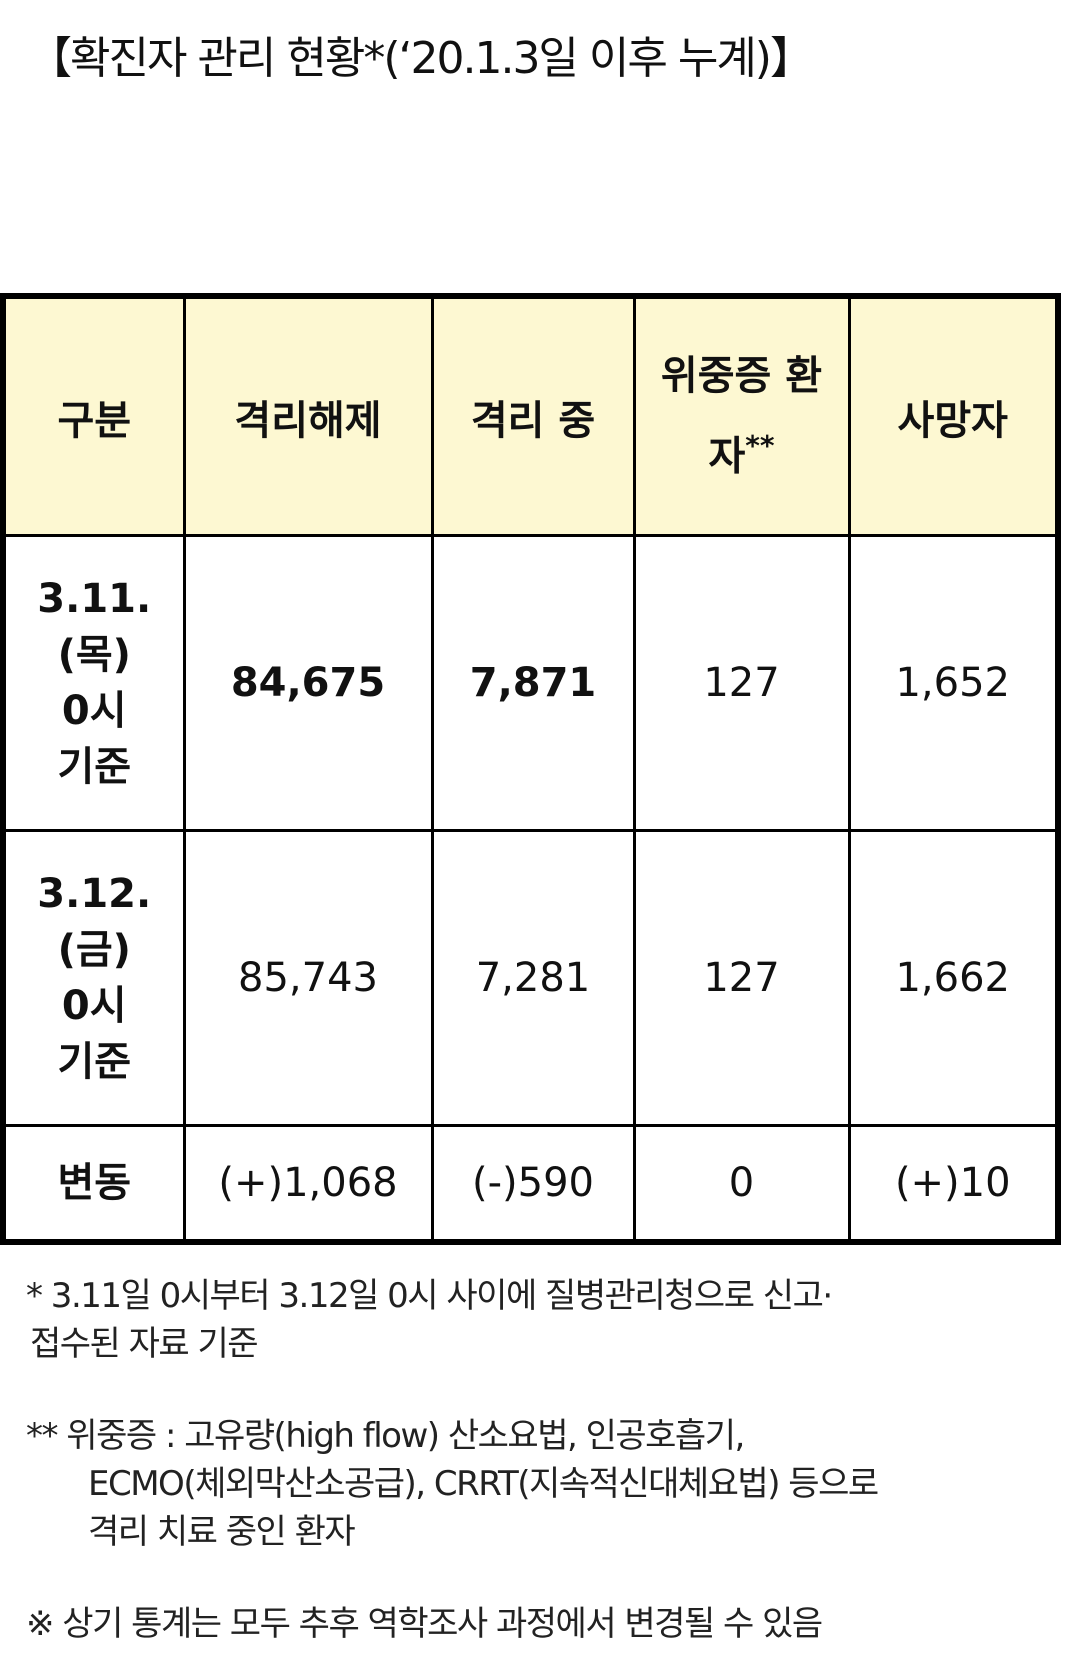 This screenshot has width=1080, height=1653. Describe the element at coordinates (94, 655) in the screenshot. I see `row-label-line: (목)` at that location.